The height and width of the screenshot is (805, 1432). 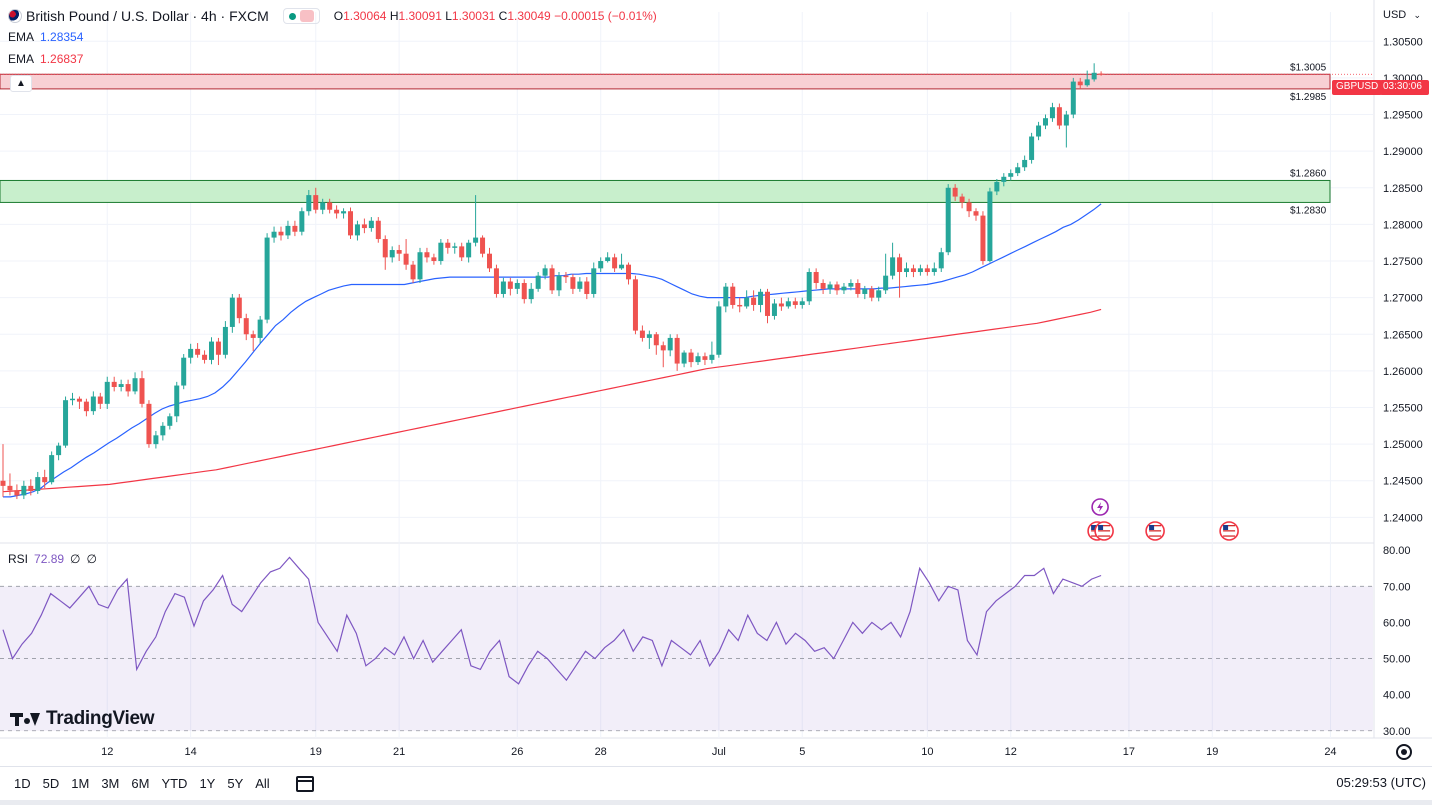 What do you see at coordinates (21, 83) in the screenshot?
I see `collapse-legend-button: ▲` at bounding box center [21, 83].